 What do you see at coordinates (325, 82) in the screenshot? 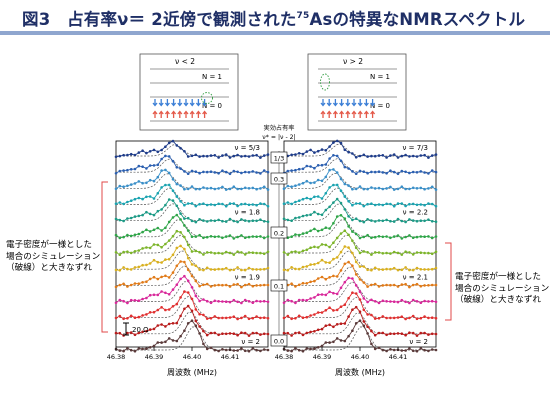
I see `electron-marker` at bounding box center [325, 82].